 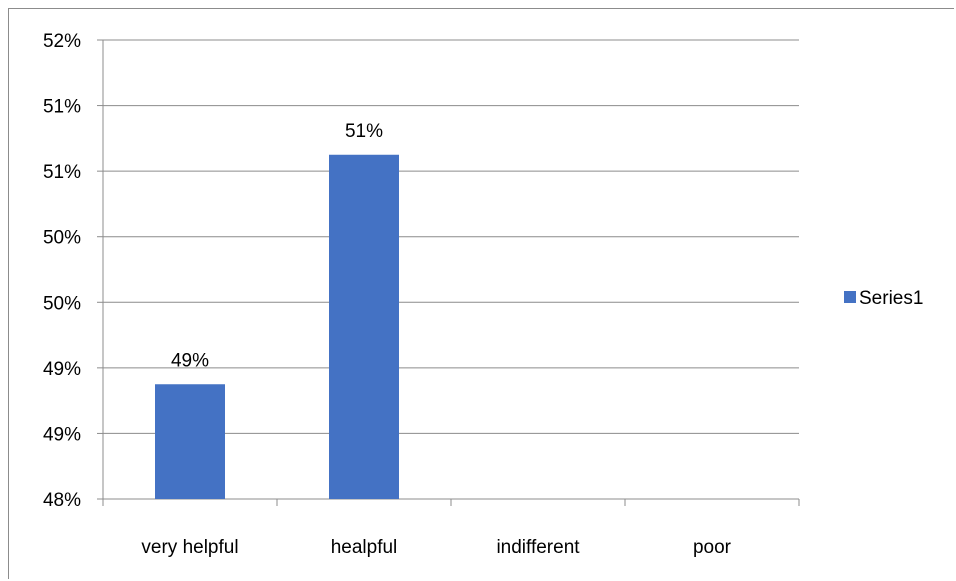 What do you see at coordinates (712, 547) in the screenshot?
I see `x-category-label: poor` at bounding box center [712, 547].